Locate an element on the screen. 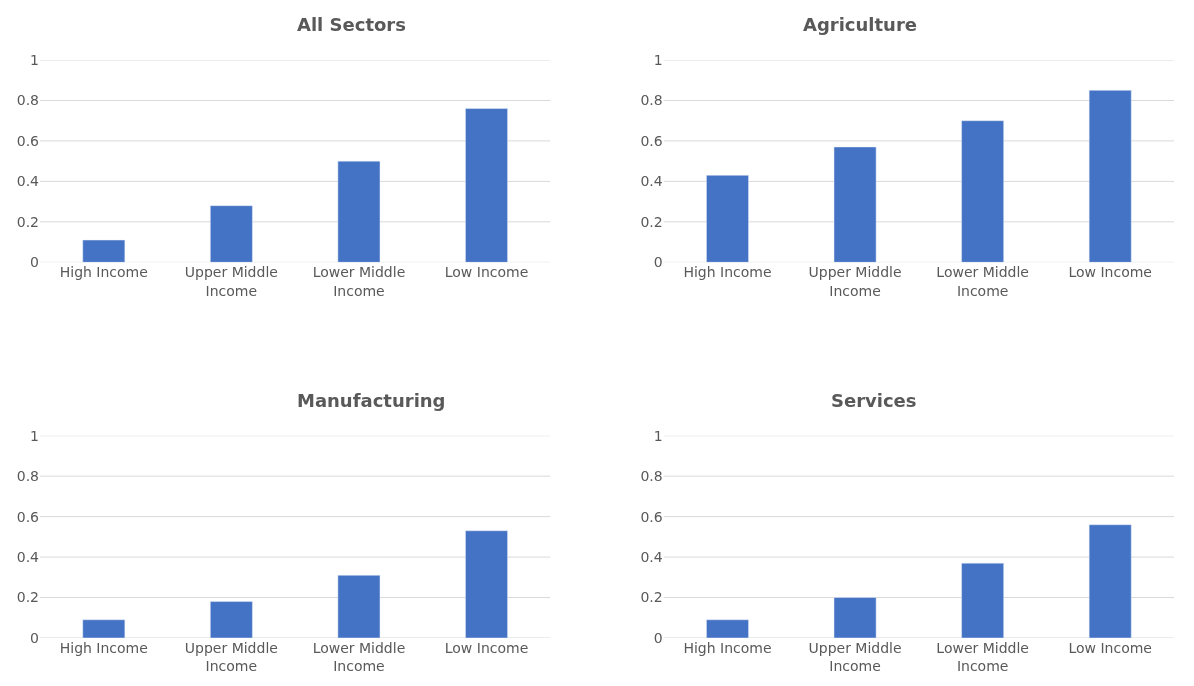 This screenshot has height=686, width=1194. chart-title: All Sectors is located at coordinates (351, 24).